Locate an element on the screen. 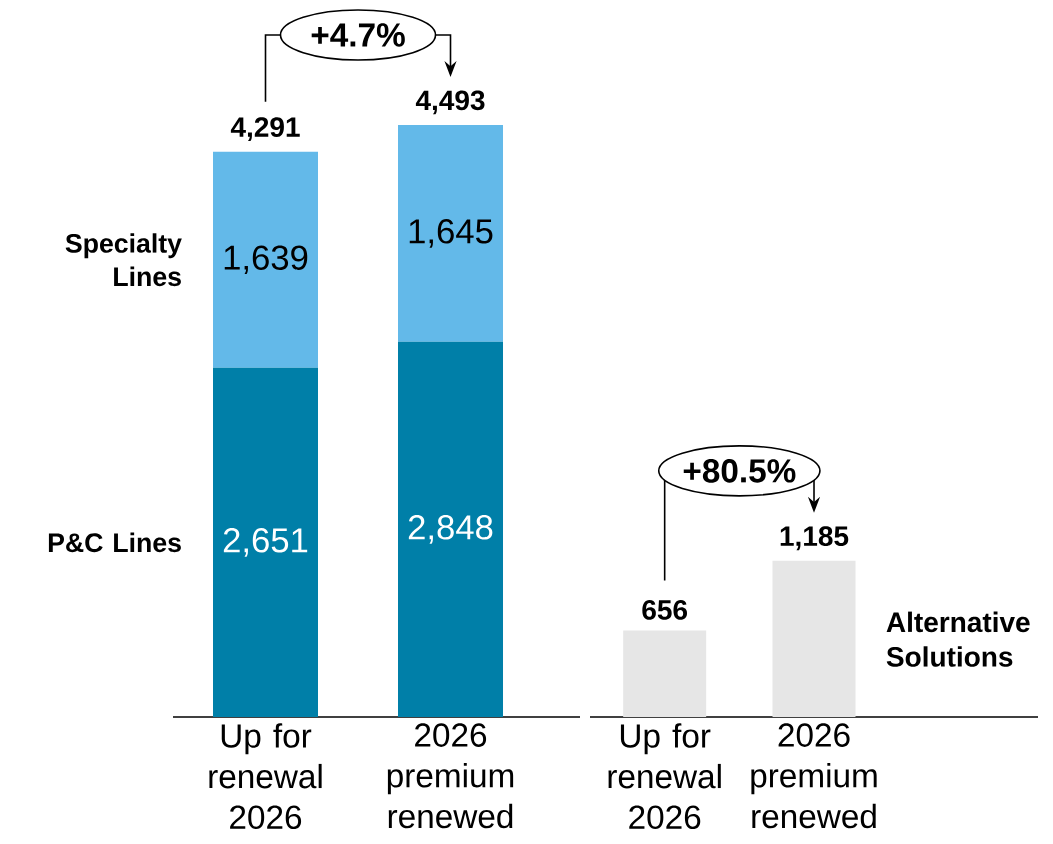  text: +80.5% is located at coordinates (739, 471).